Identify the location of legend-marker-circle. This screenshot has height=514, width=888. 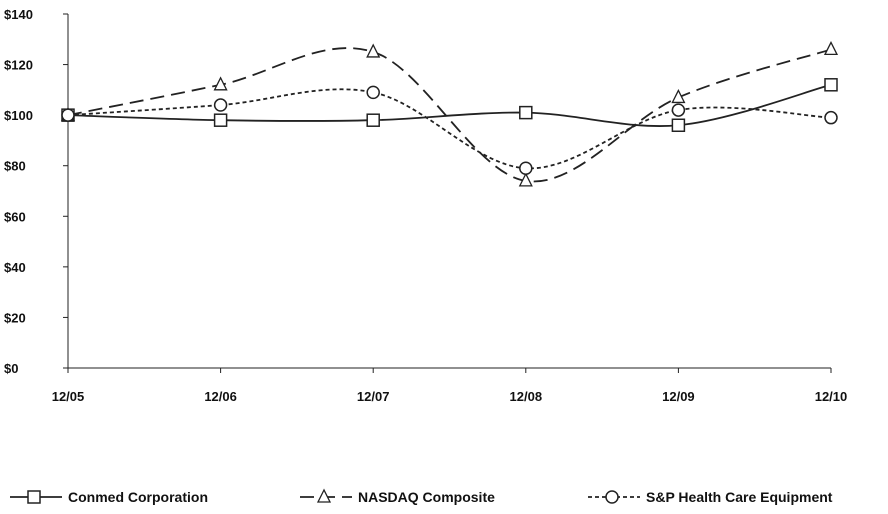
(612, 497).